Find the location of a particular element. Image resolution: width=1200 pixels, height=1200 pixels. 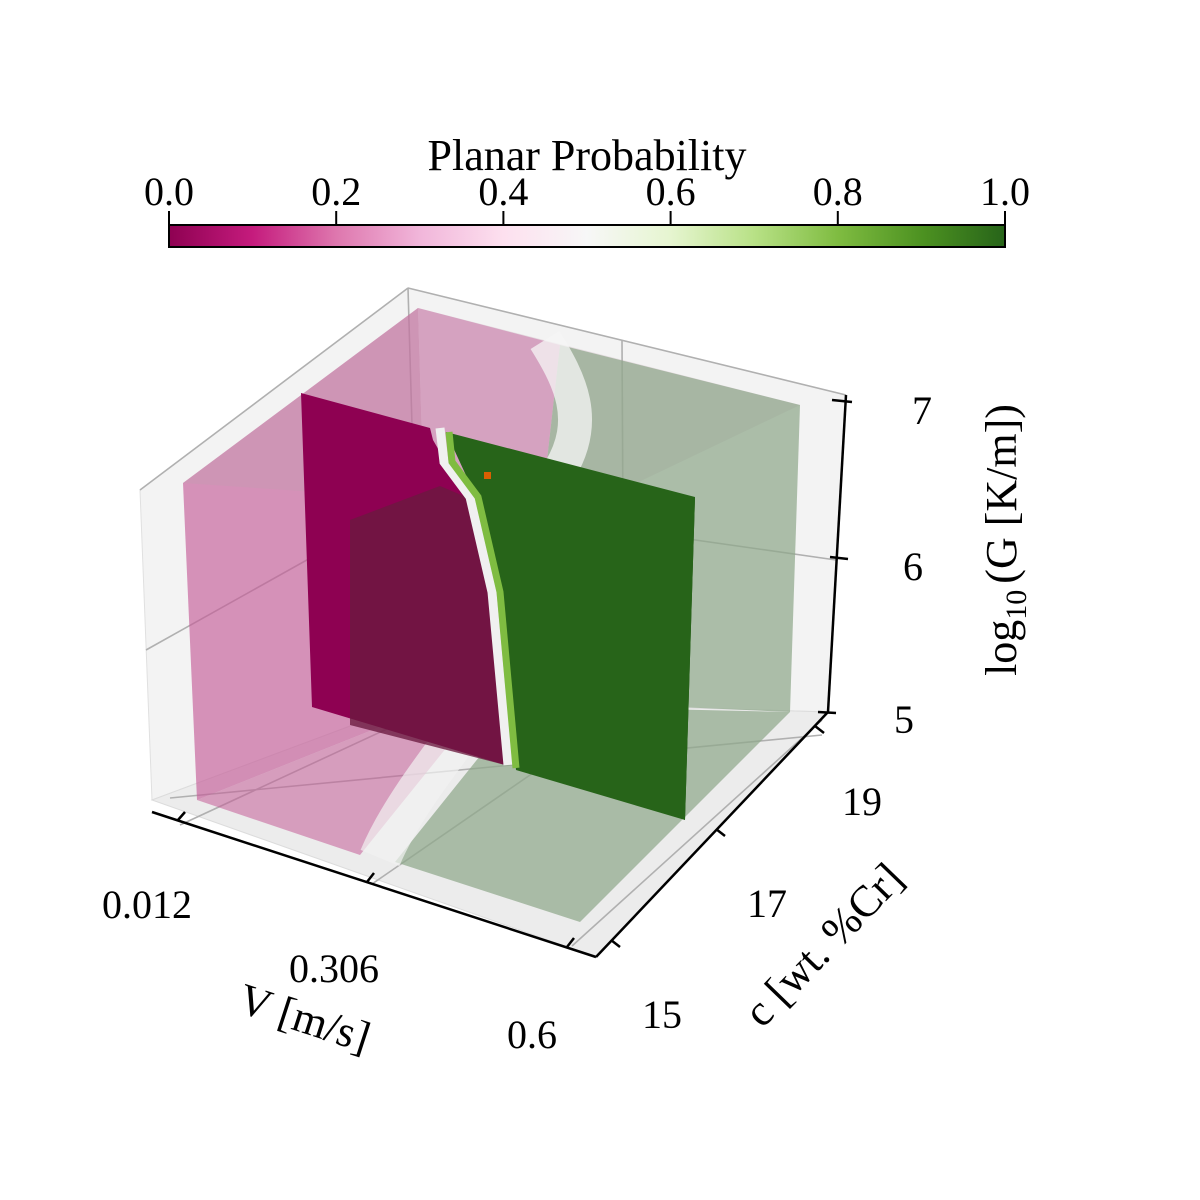

colorbar-tick-label-0: 0.0 is located at coordinates (169, 191).